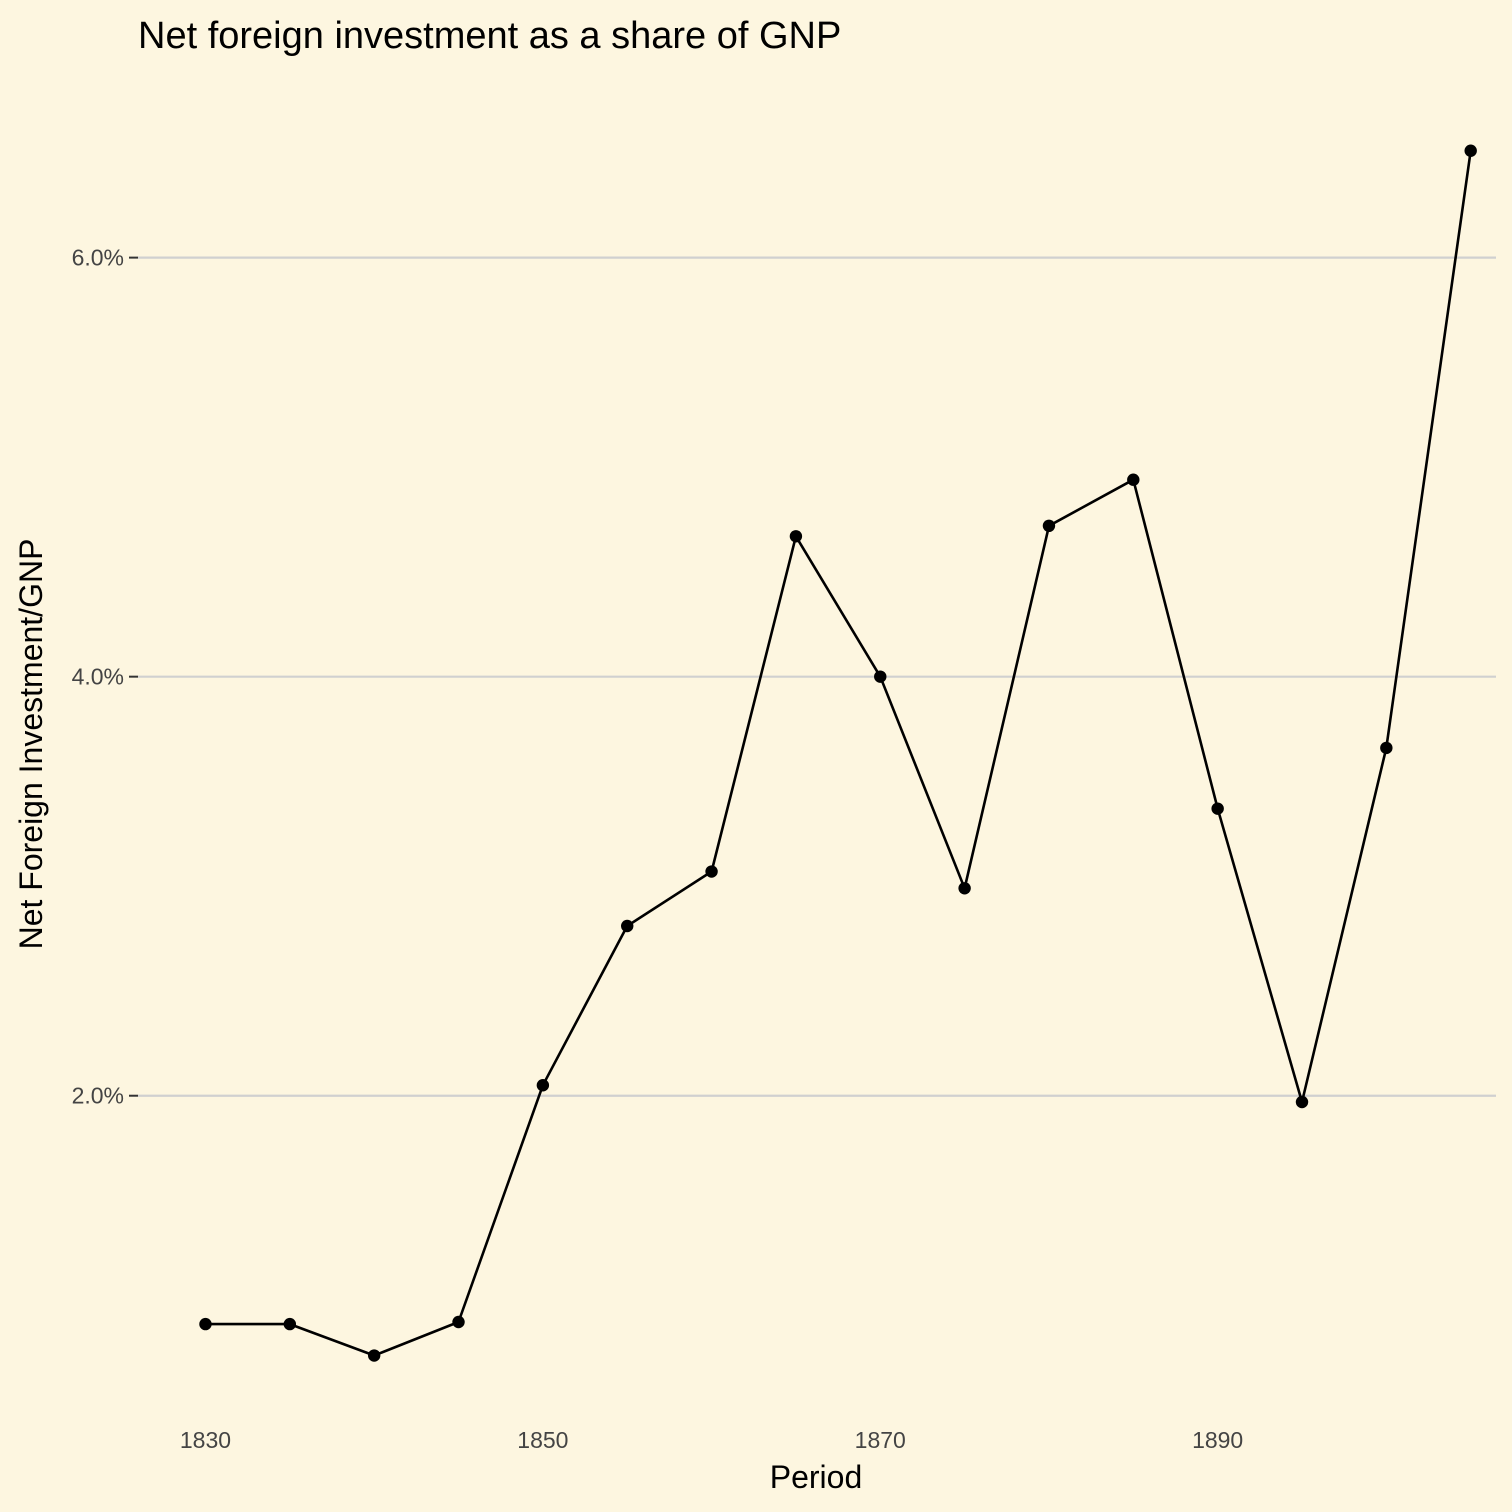 The height and width of the screenshot is (1512, 1512). I want to click on y-tick-label: 2.0%, so click(98, 1096).